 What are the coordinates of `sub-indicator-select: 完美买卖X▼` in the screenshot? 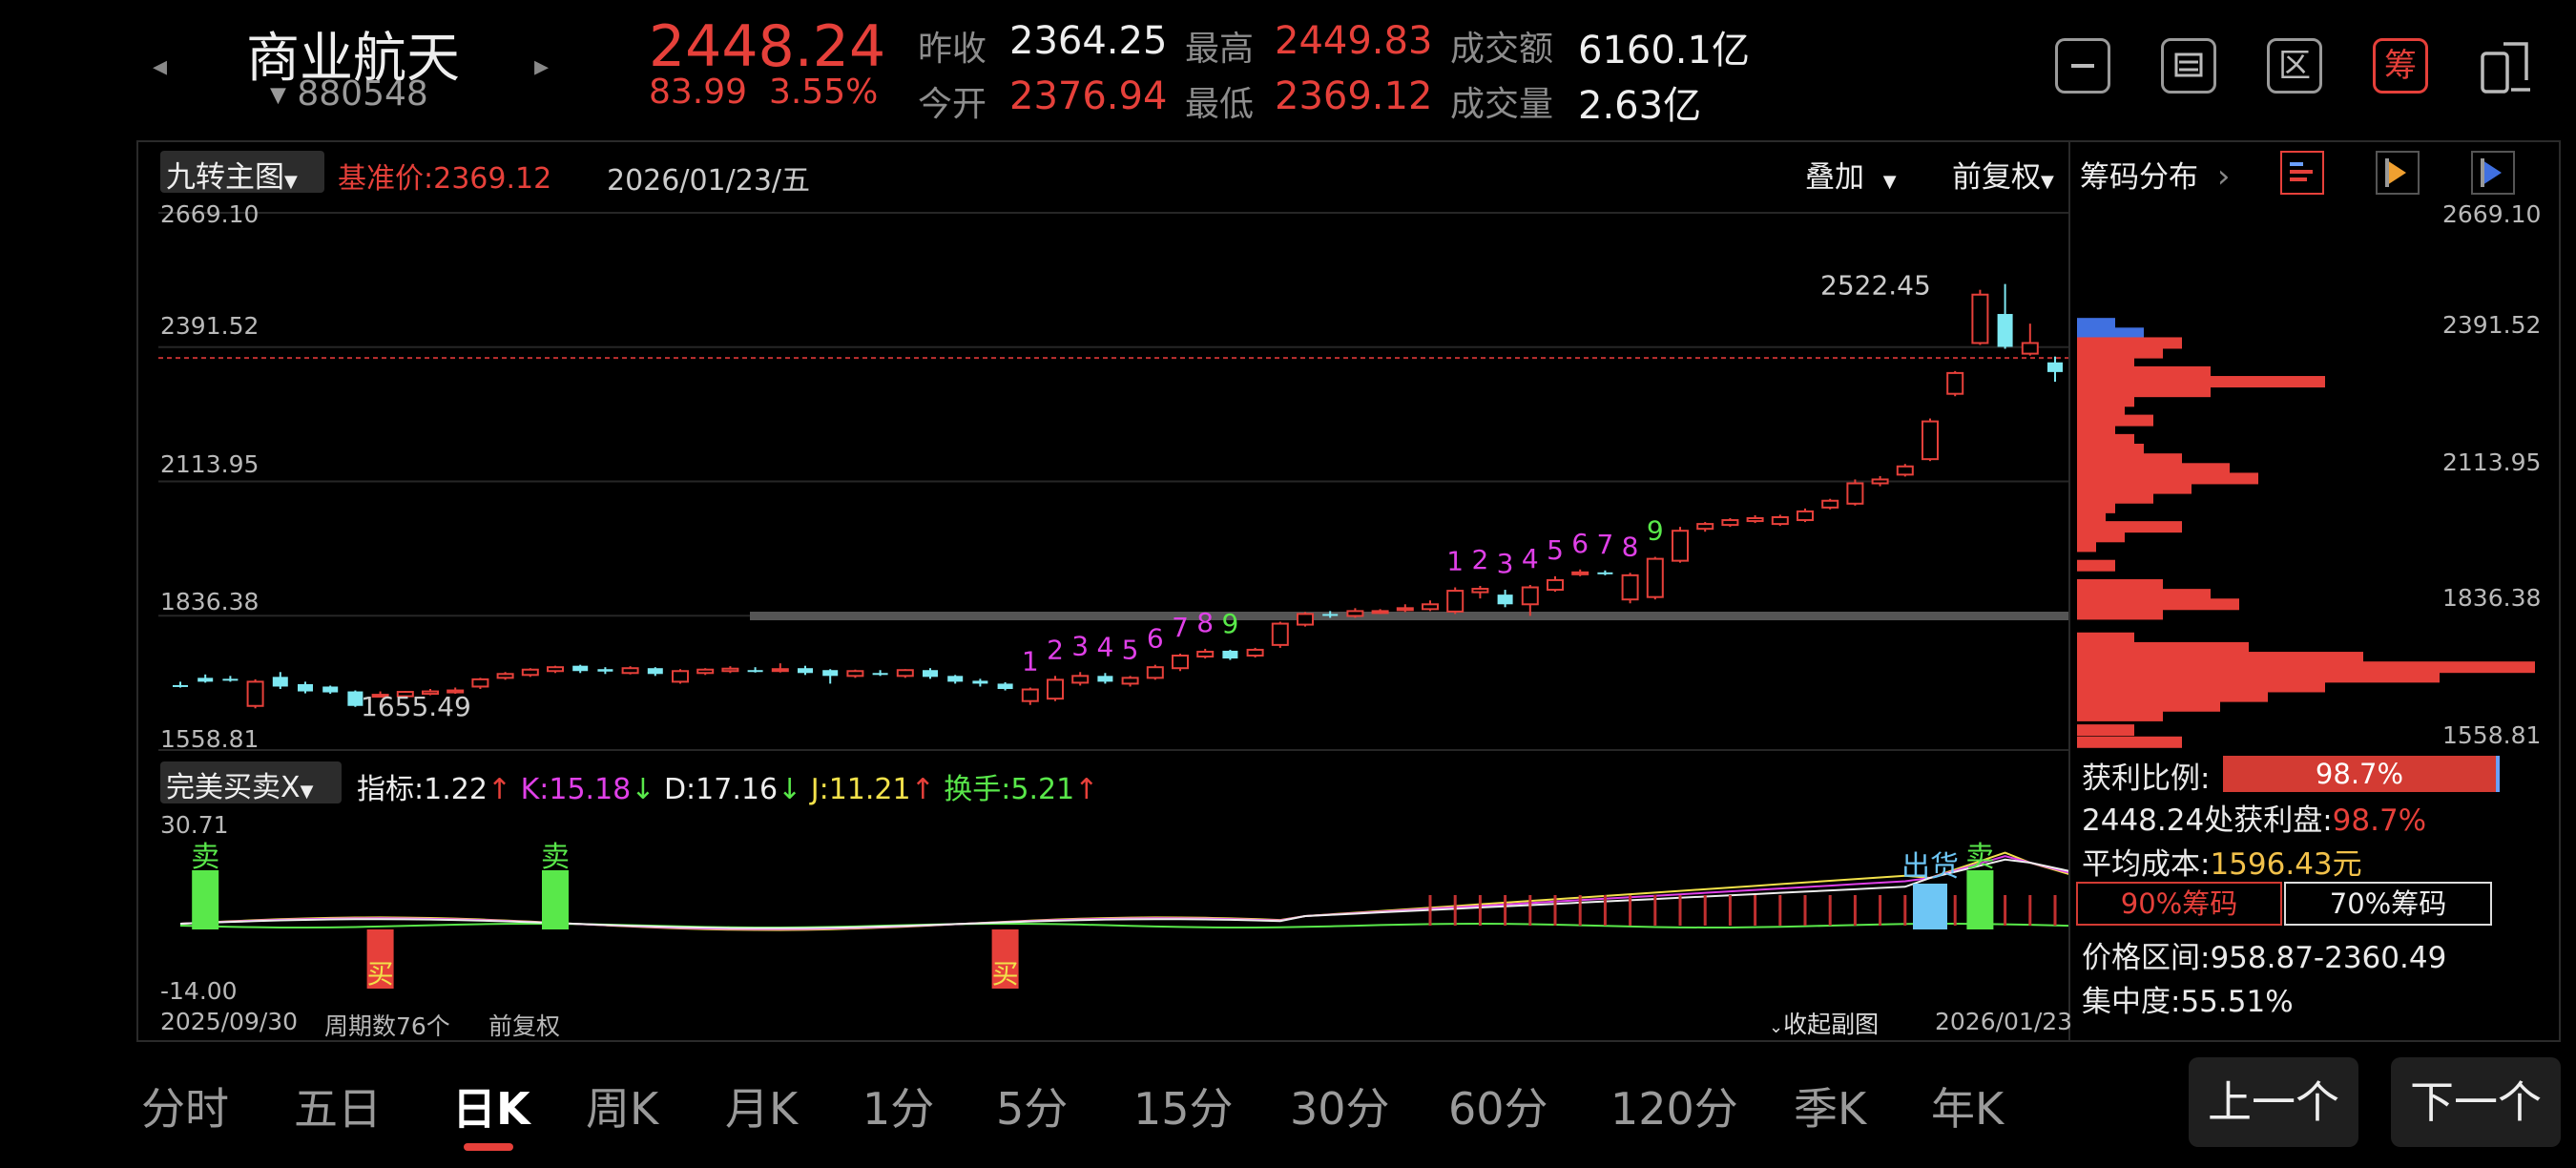 It's located at (251, 782).